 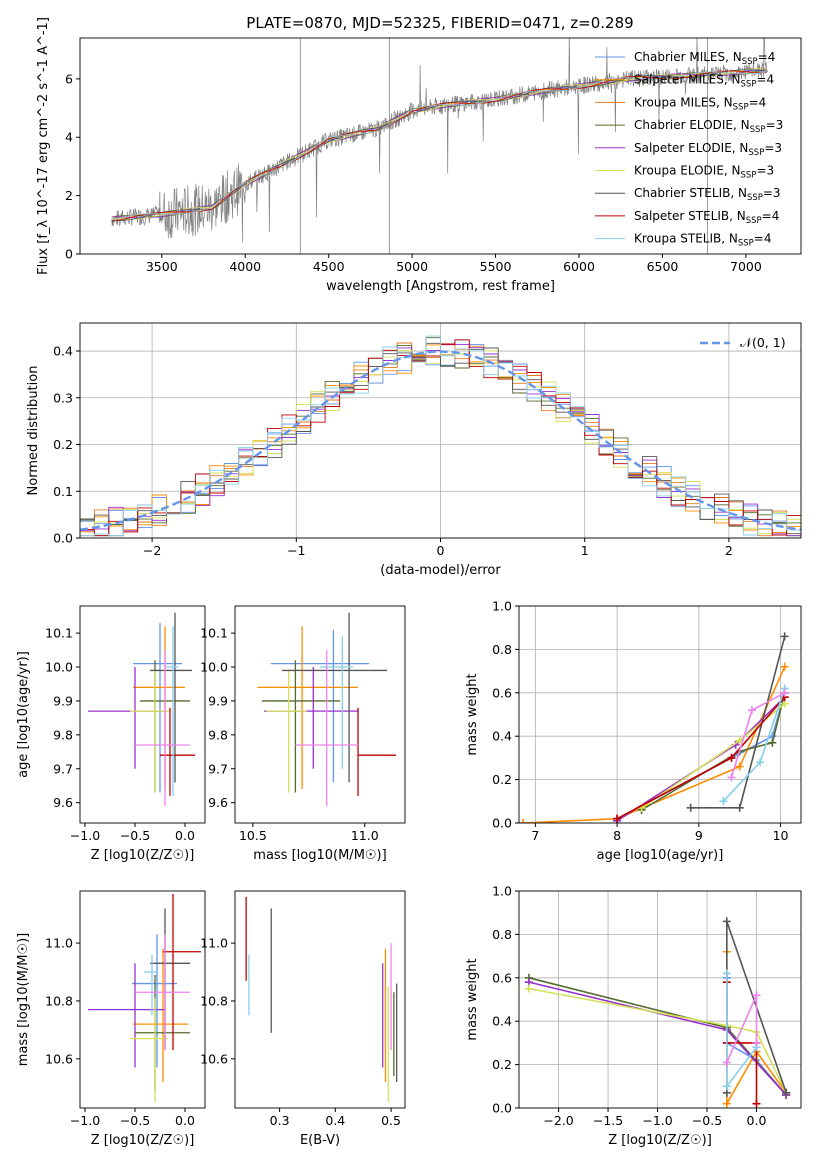 What do you see at coordinates (707, 194) in the screenshot?
I see `legend-label: Chabrier STELIB, NSSP=3` at bounding box center [707, 194].